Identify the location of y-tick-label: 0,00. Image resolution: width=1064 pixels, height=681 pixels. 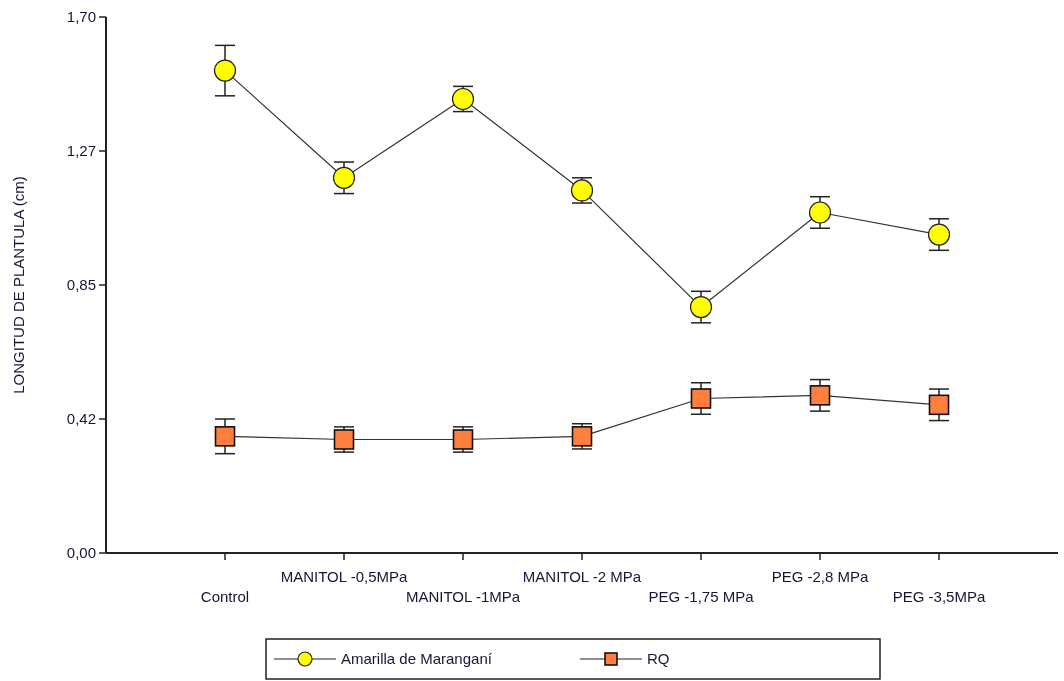
(81, 553).